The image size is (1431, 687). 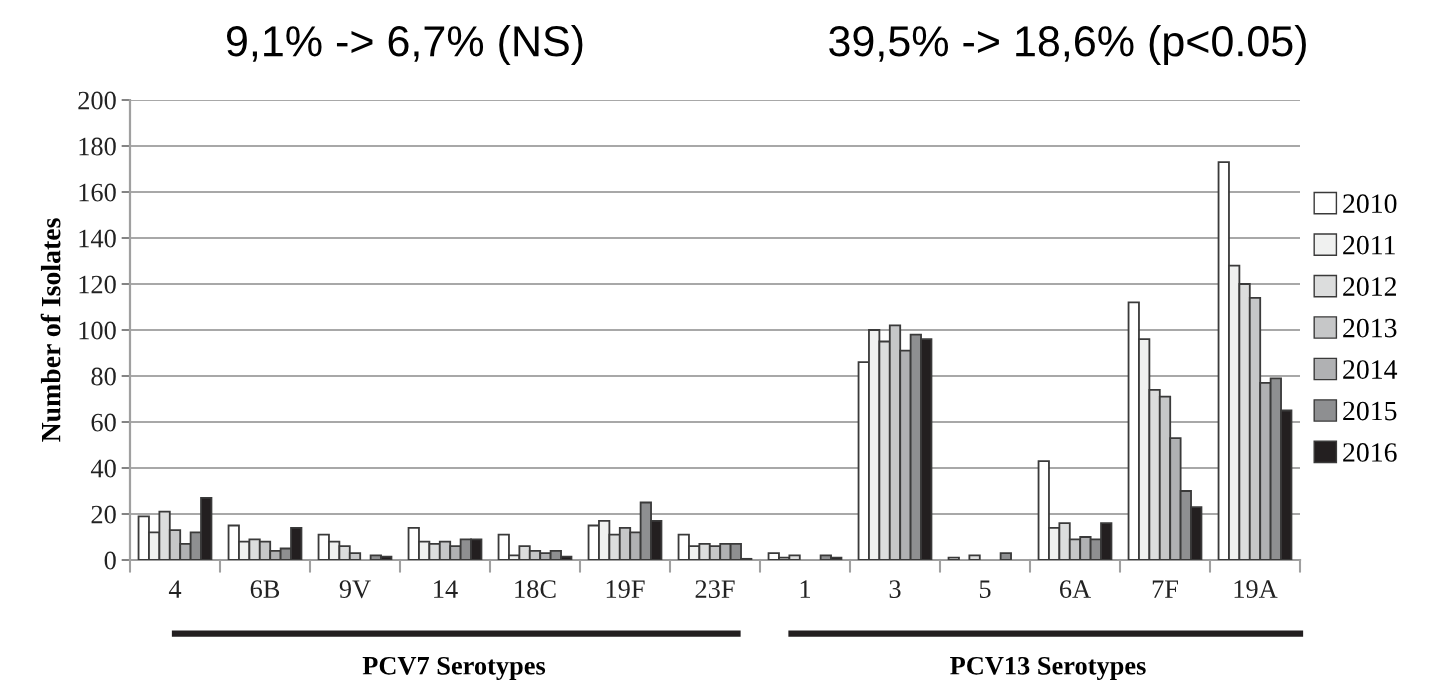 What do you see at coordinates (1067, 45) in the screenshot?
I see `text: 39,5% -> 18,6% (p<0.05)` at bounding box center [1067, 45].